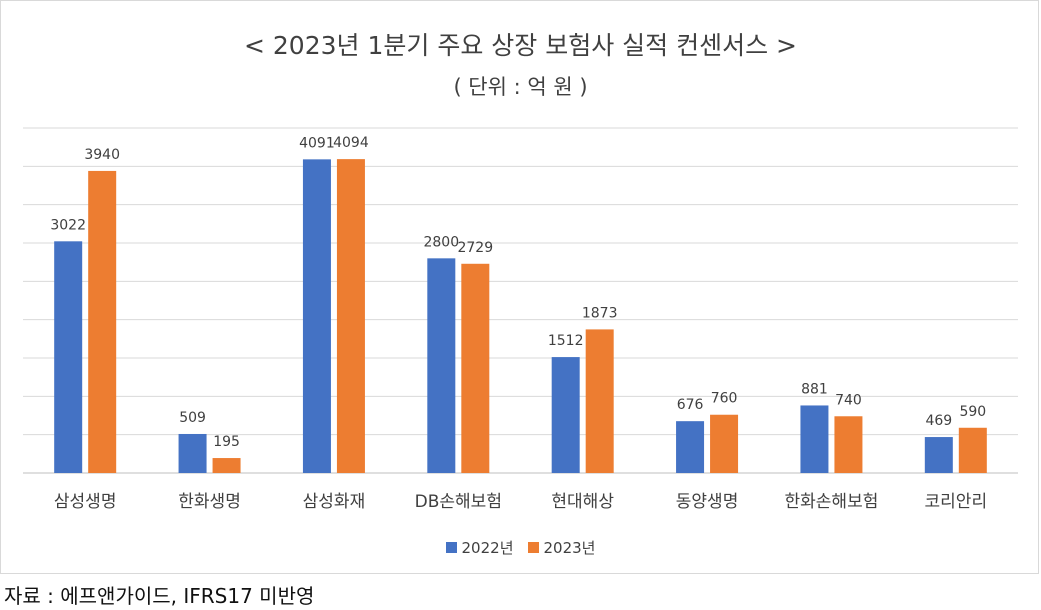 The height and width of the screenshot is (610, 1041). What do you see at coordinates (226, 465) in the screenshot?
I see `bar-2023년-한화생명` at bounding box center [226, 465].